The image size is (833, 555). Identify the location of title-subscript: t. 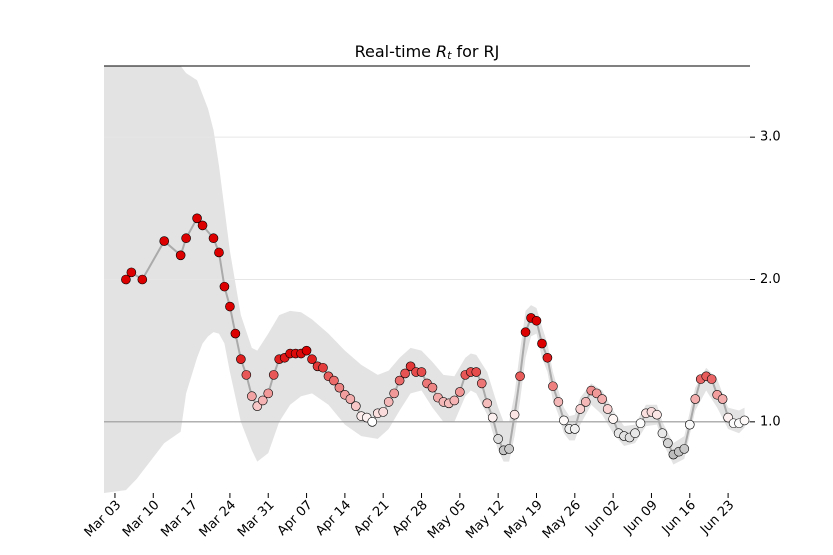
(449, 55).